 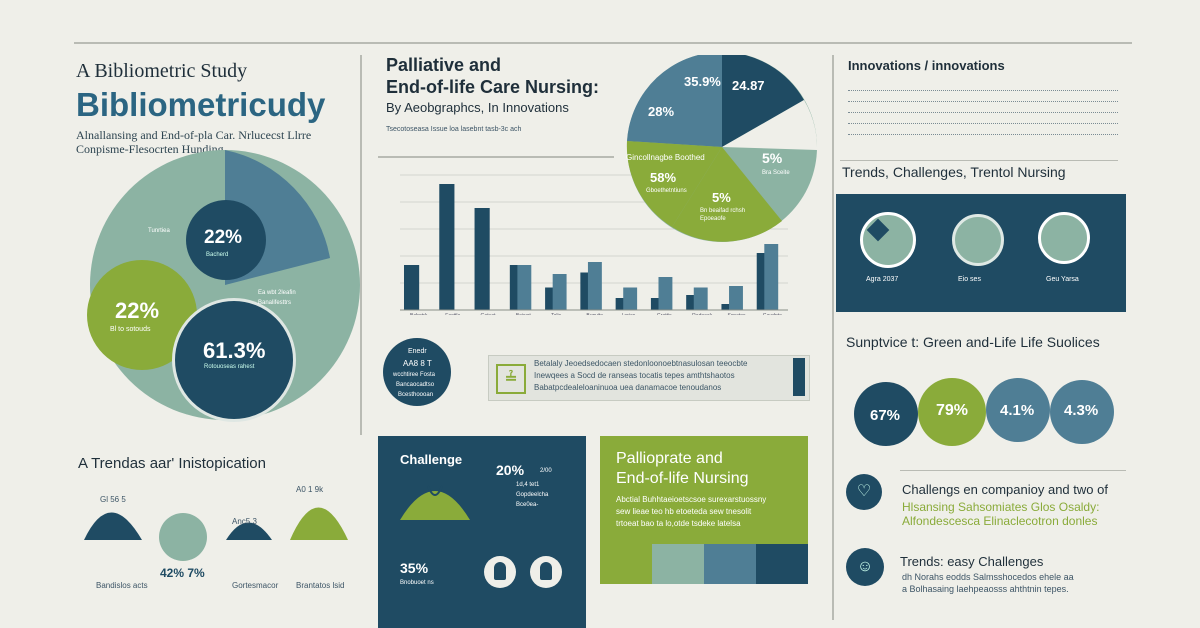 I want to click on tick-label: Bahetrk, so click(x=419, y=314).